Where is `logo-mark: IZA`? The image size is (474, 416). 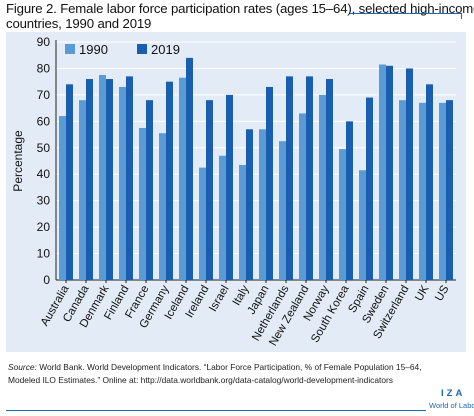 logo-mark: IZA is located at coordinates (453, 393).